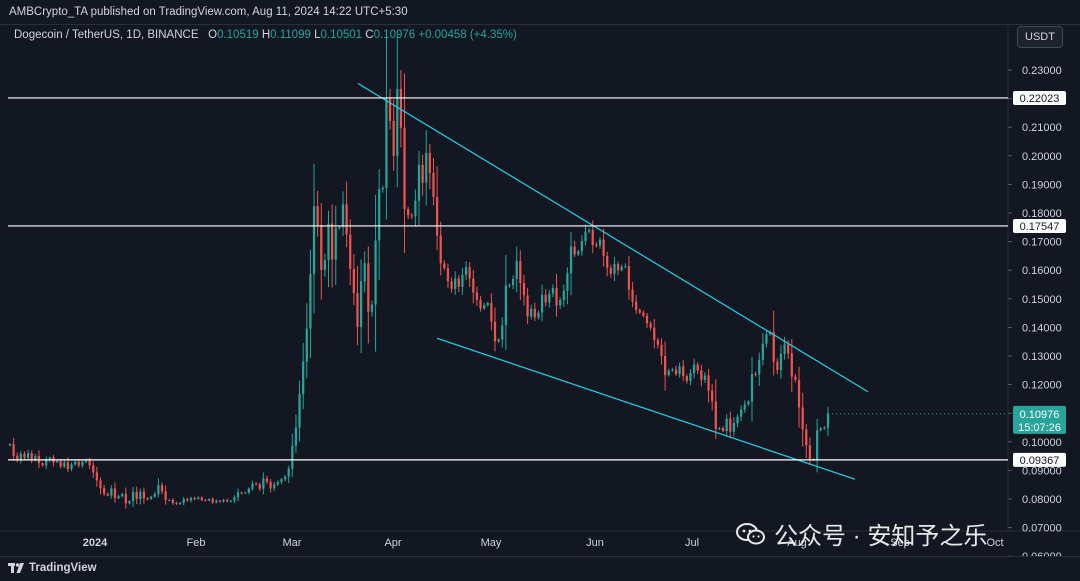  I want to click on level-price-tag, so click(1039, 97).